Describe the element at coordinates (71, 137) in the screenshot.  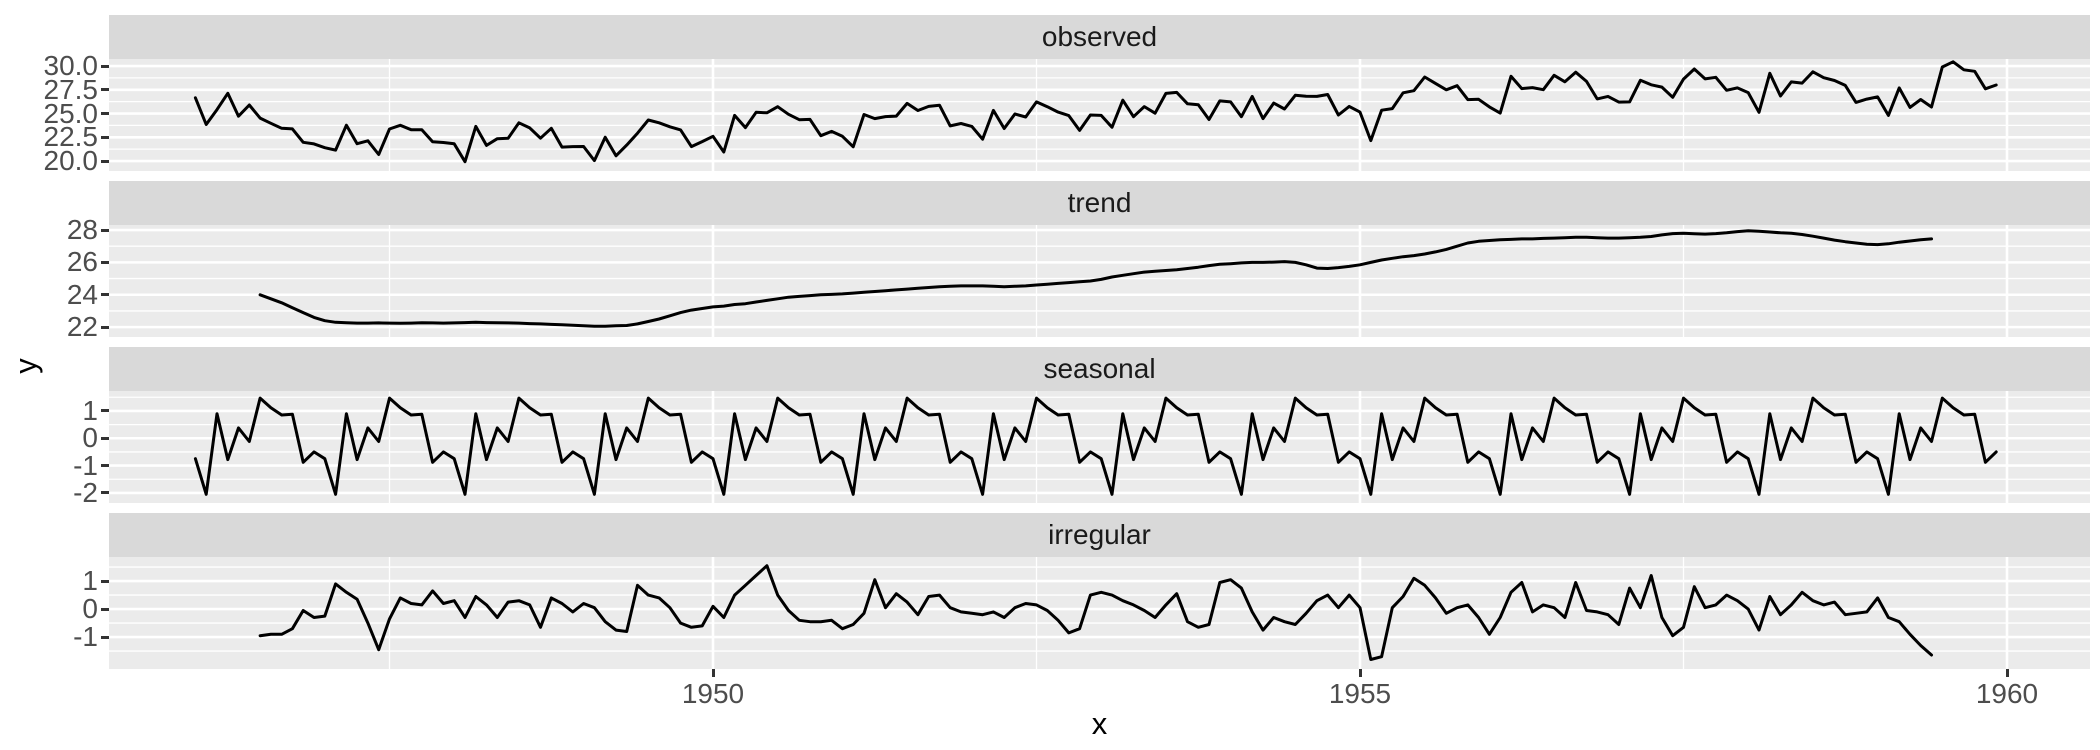
I see `y-tick-label-observed-22.5: 22.5` at that location.